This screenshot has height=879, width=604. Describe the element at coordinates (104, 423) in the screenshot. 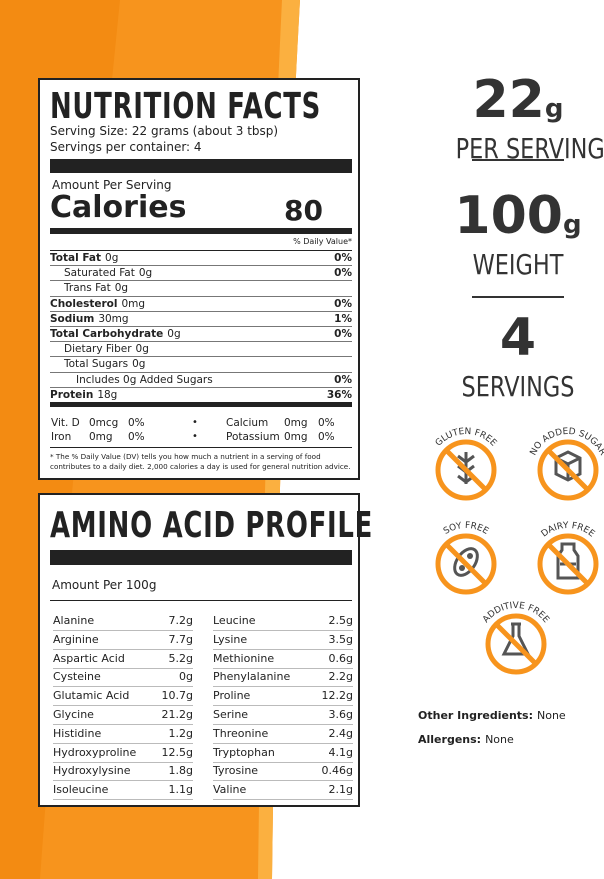

I see `vitamin-amount: 0mcg` at that location.